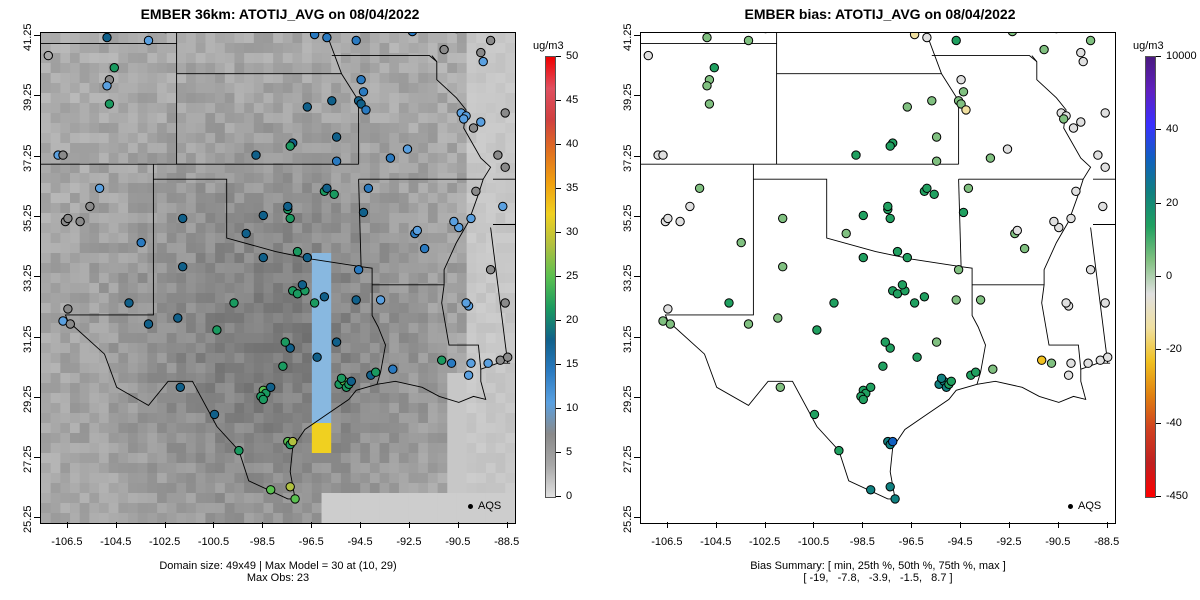  Describe the element at coordinates (572, 276) in the screenshot. I see `colorbar-tick-label: 25` at that location.